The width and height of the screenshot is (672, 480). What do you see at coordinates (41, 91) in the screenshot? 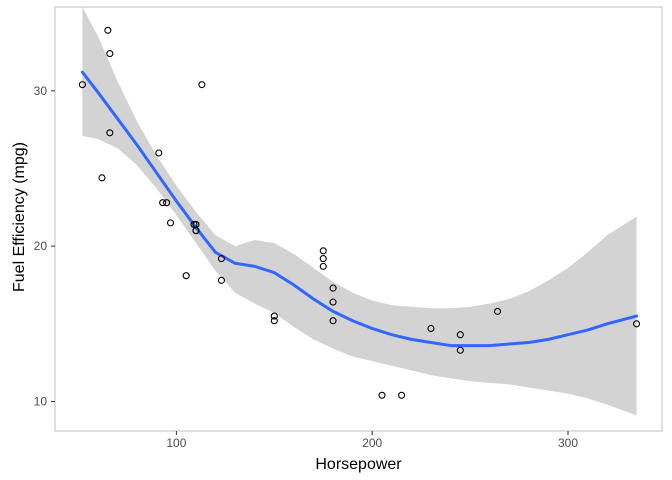
I see `y-tick-label: 30` at bounding box center [41, 91].